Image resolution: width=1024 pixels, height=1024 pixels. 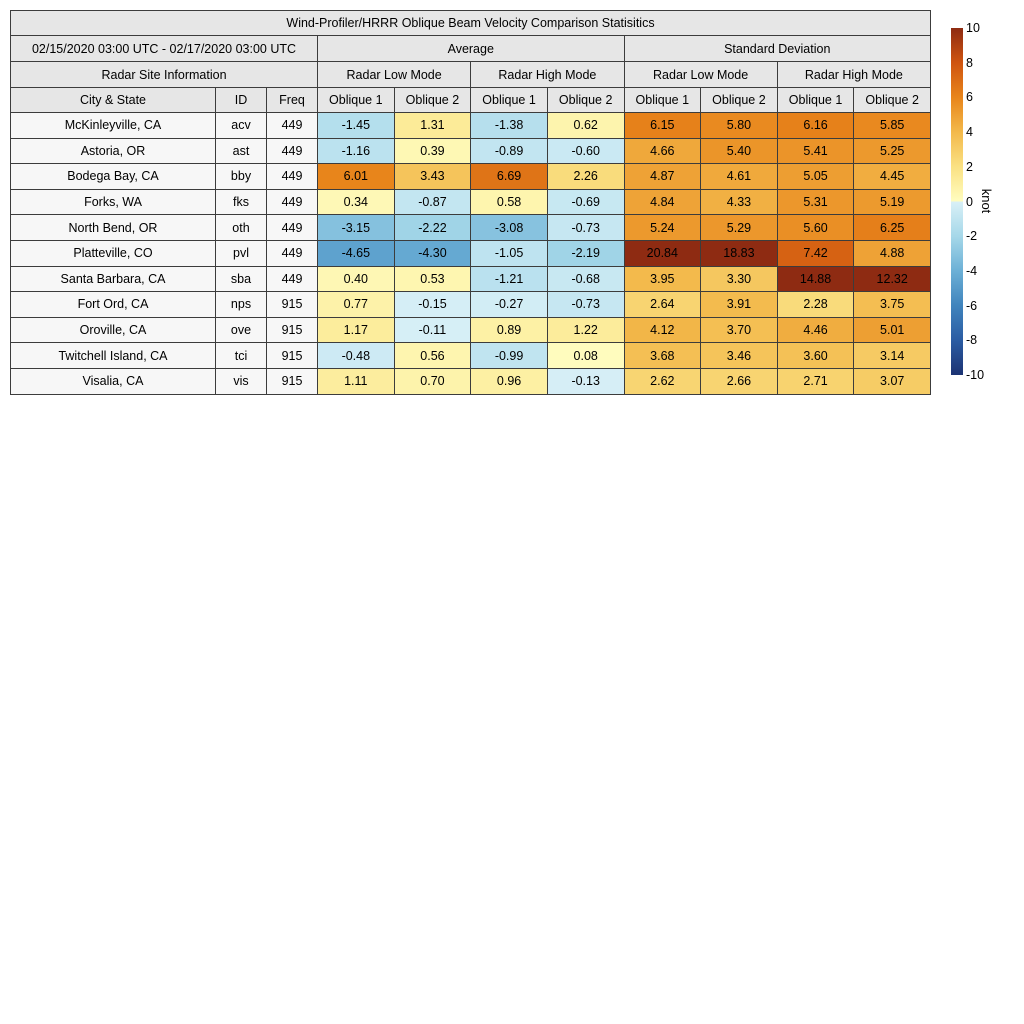 I want to click on id-cell: ast, so click(x=241, y=151).